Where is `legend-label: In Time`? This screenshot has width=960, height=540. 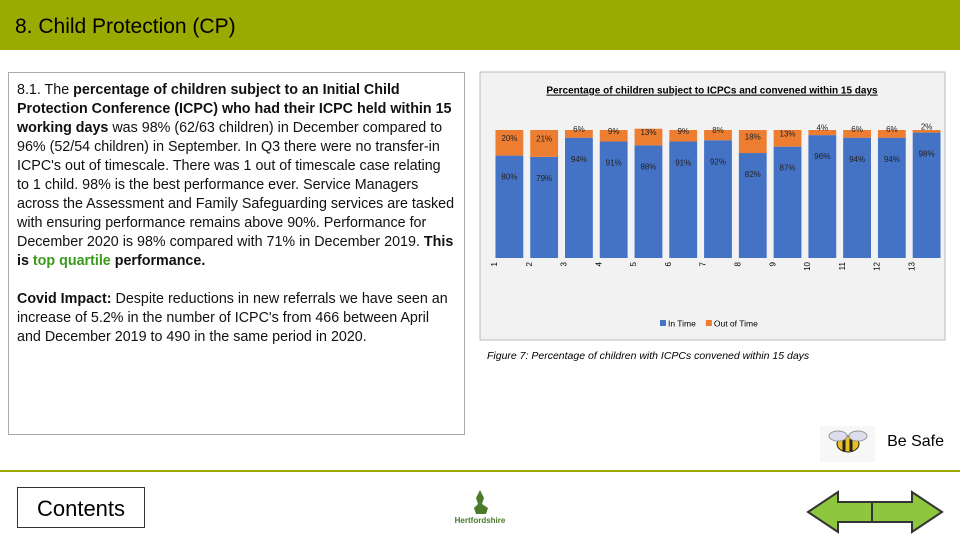
legend-label: In Time is located at coordinates (682, 323).